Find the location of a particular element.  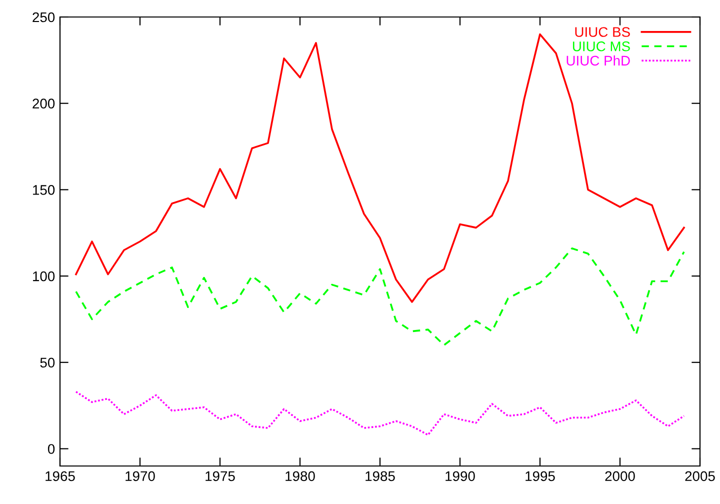

x-tick-label: 1985 is located at coordinates (380, 476).